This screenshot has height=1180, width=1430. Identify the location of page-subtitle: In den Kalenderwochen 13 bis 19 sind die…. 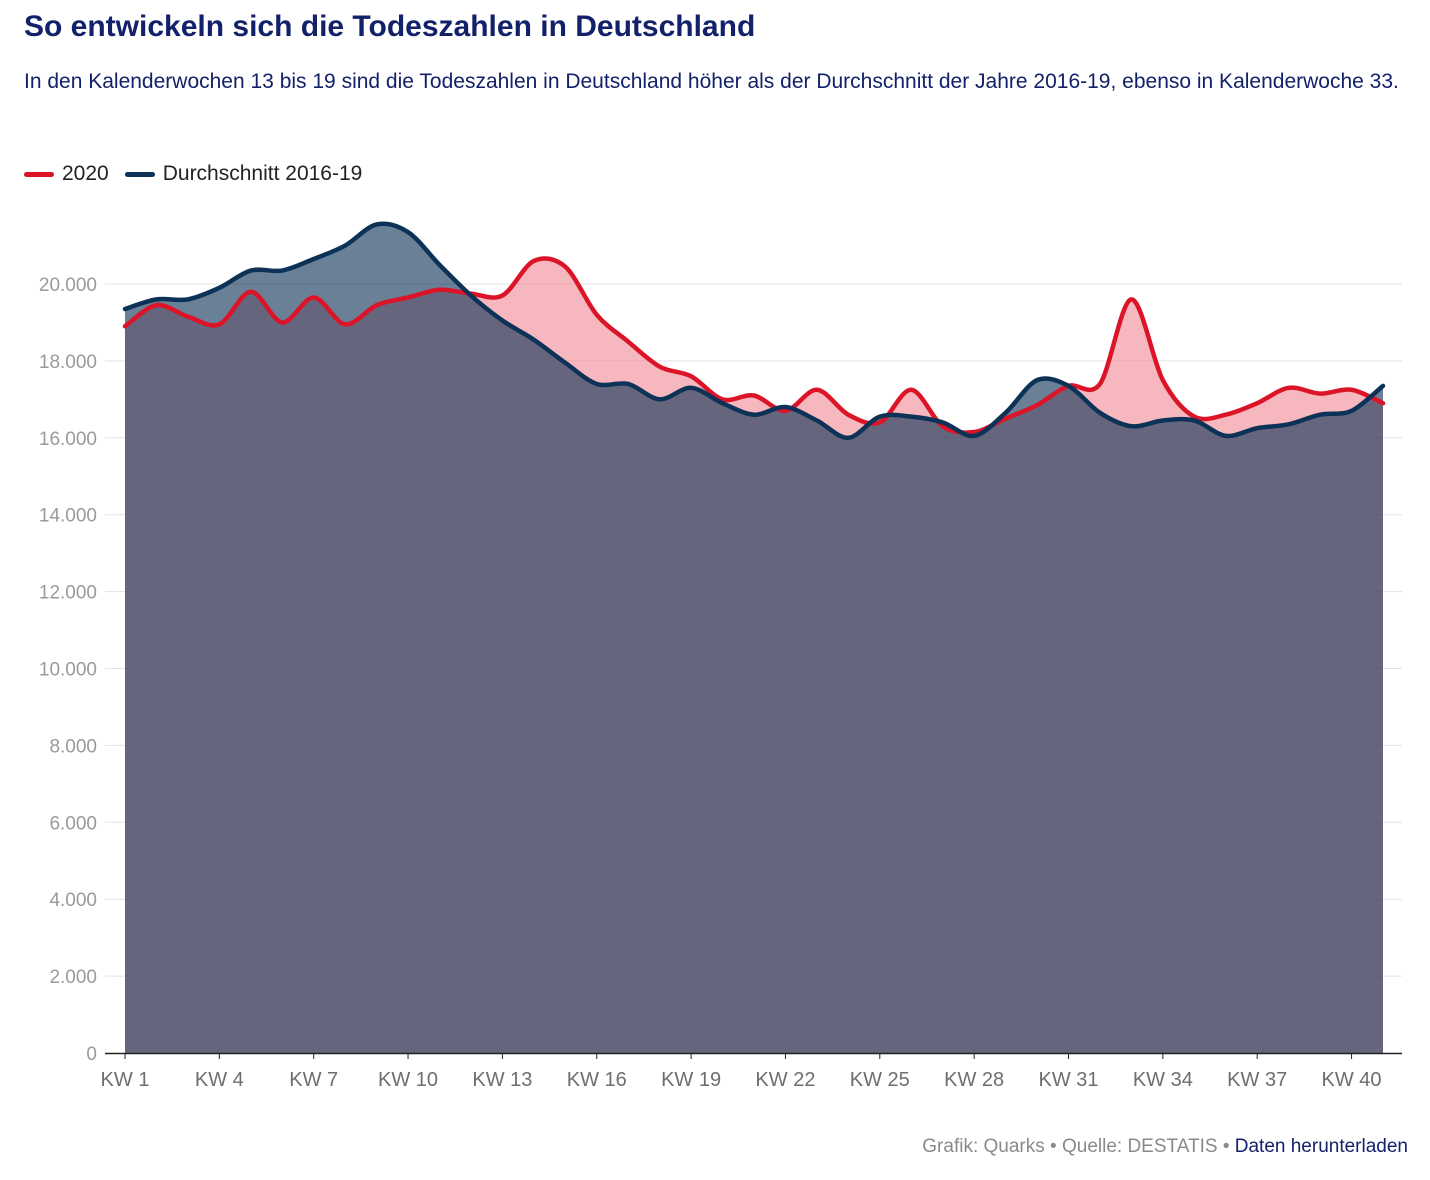
(711, 81).